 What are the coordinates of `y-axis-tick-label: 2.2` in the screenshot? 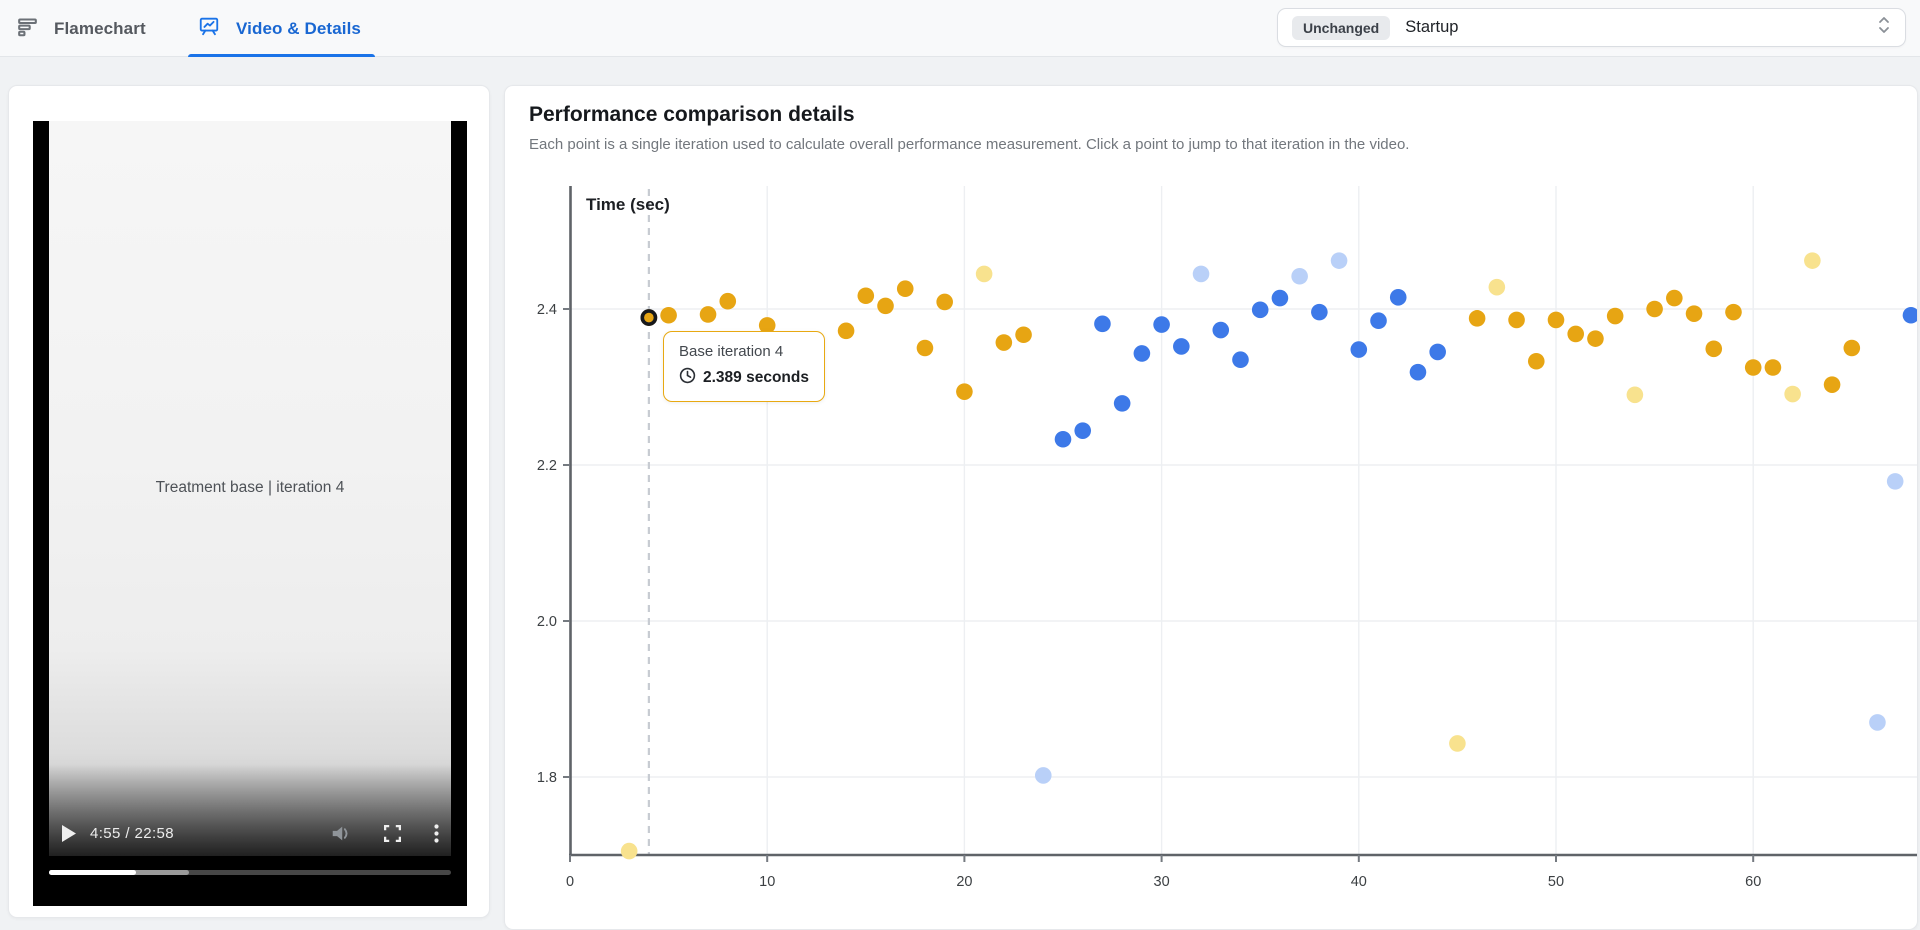 It's located at (547, 466).